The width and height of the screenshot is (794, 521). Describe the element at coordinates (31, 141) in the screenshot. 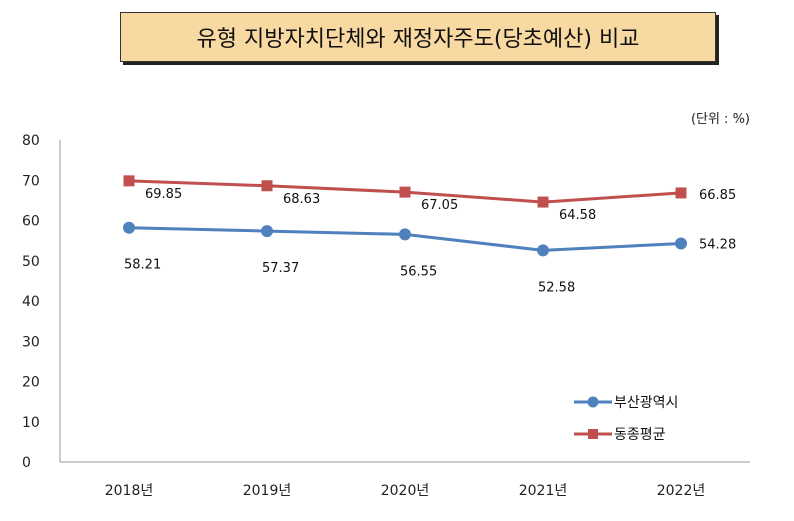

I see `y-tick-label: 80` at that location.